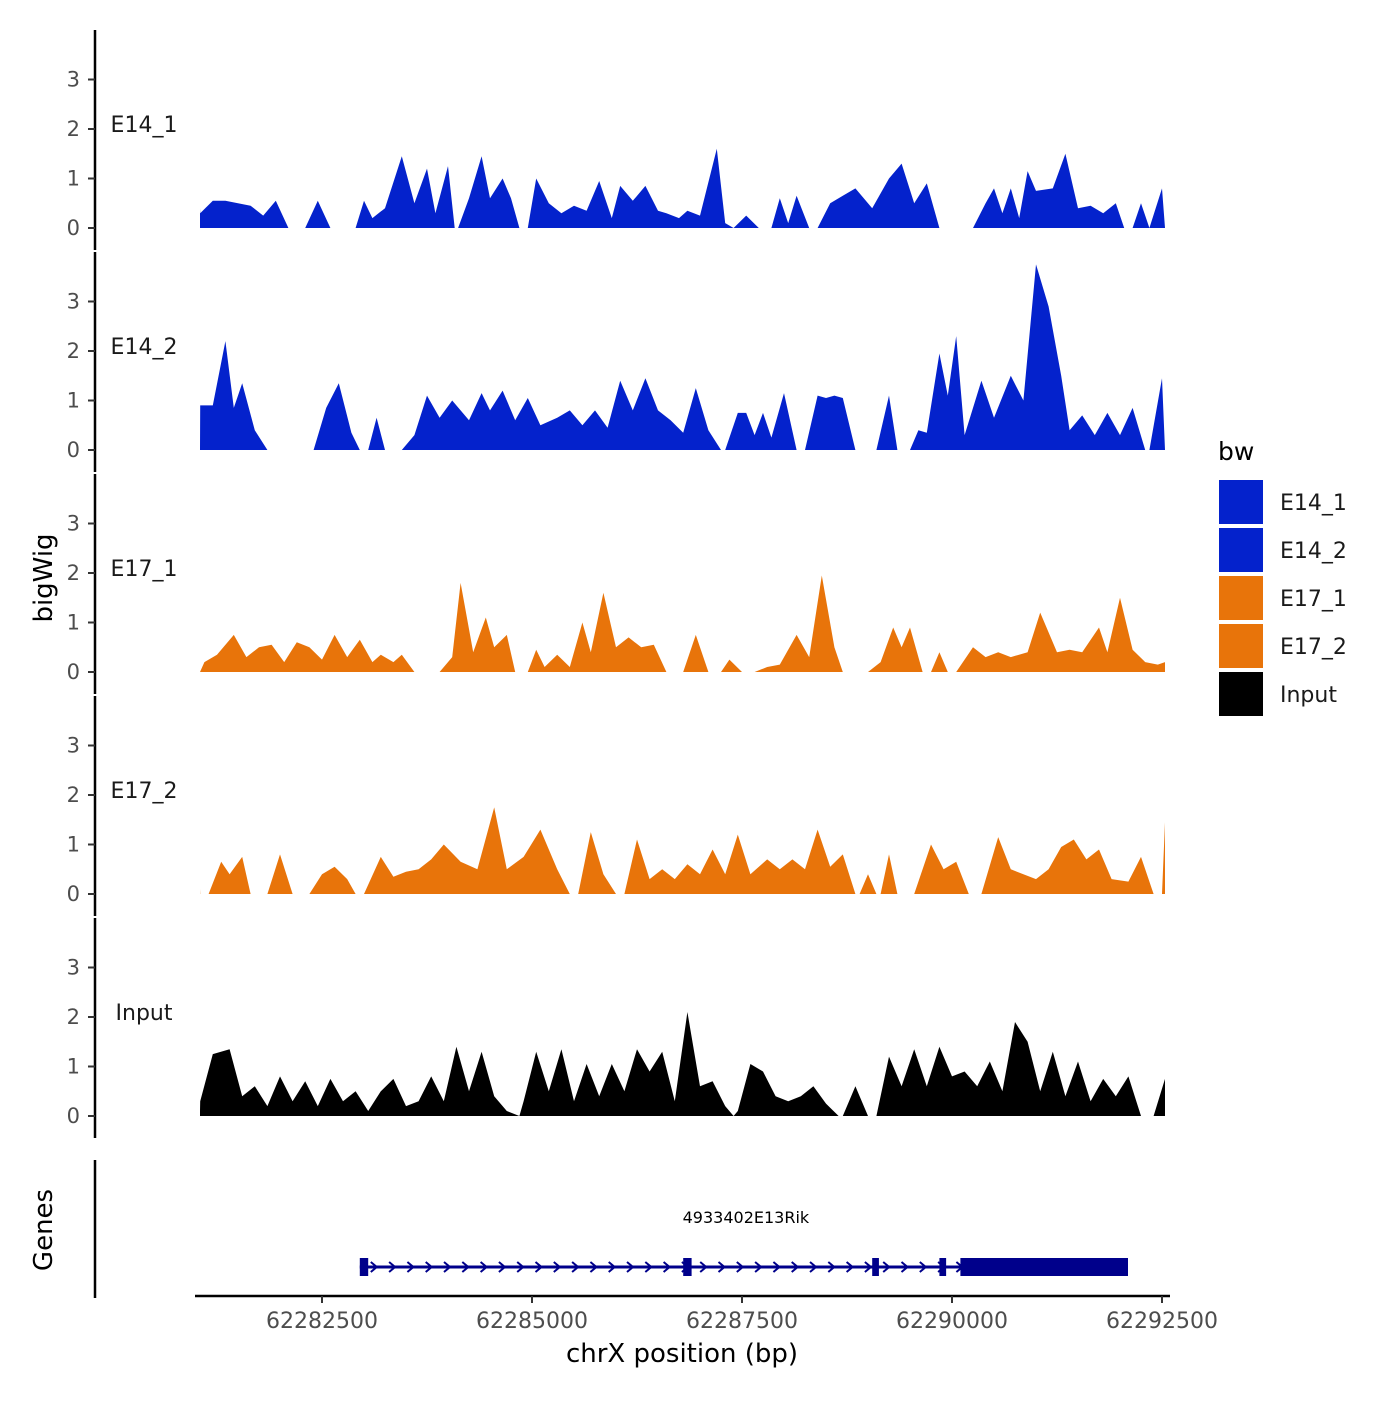  What do you see at coordinates (144, 569) in the screenshot?
I see `track-label: E17_1` at bounding box center [144, 569].